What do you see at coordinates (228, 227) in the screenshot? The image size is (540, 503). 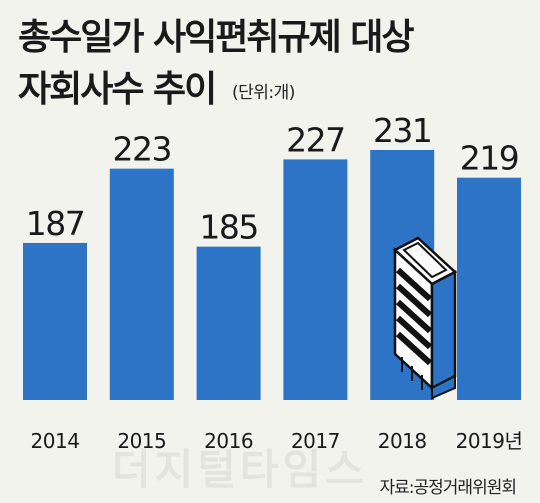 I see `data-label-2016: 185` at bounding box center [228, 227].